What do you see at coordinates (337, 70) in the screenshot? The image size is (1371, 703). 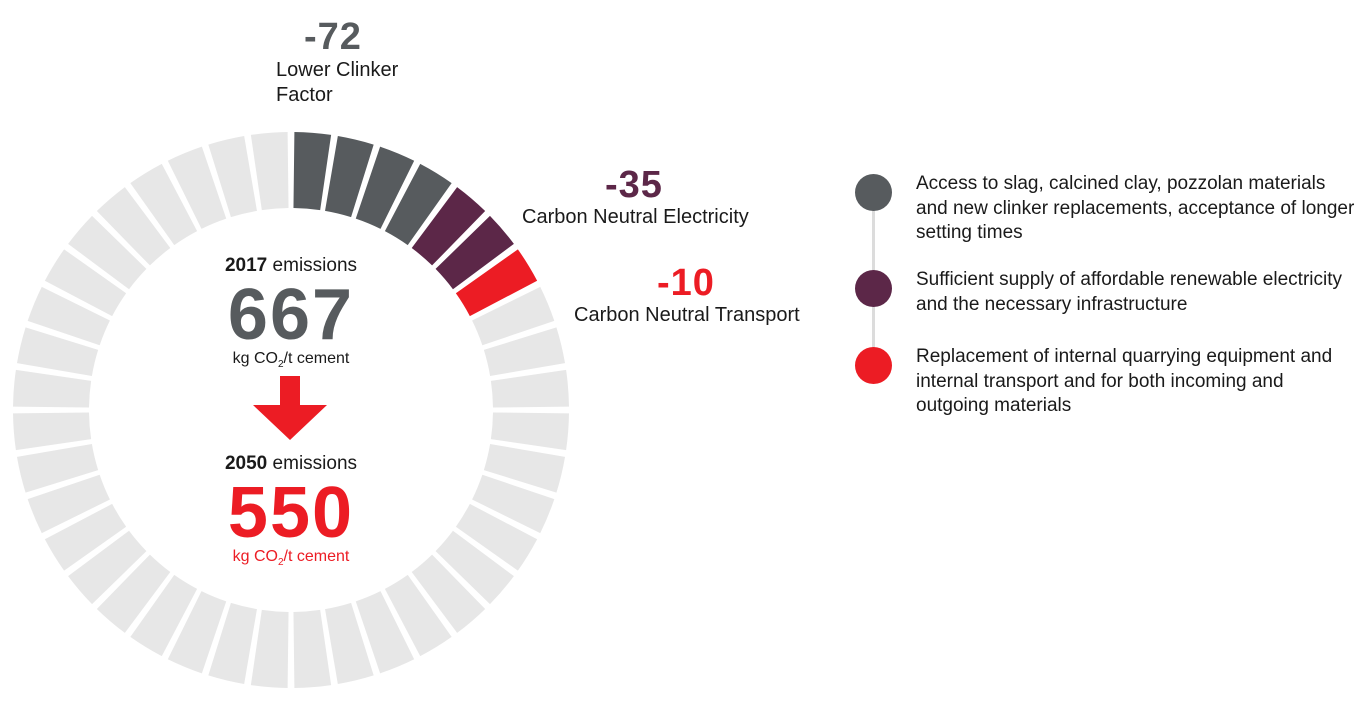 I see `reduction-label-clinker-line1: Lower Clinker` at bounding box center [337, 70].